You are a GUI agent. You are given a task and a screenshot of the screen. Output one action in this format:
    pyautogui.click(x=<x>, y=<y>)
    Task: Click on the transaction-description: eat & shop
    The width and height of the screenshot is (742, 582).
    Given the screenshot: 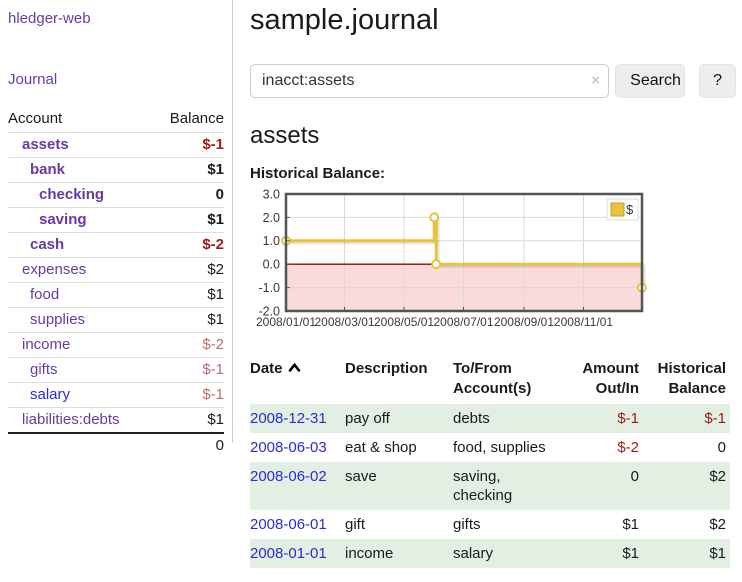 What is the action you would take?
    pyautogui.click(x=381, y=447)
    